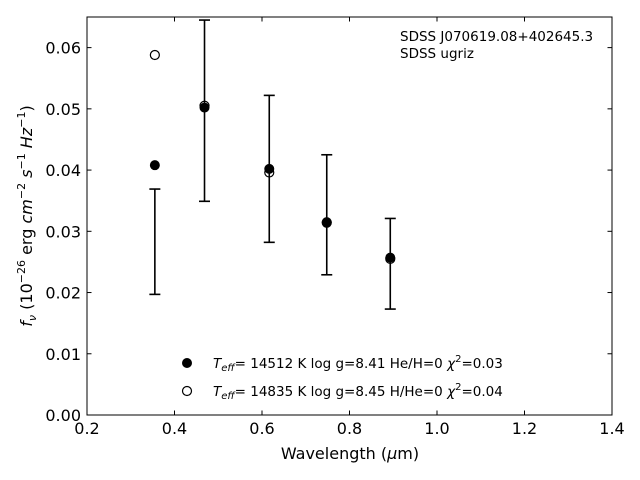 The image size is (640, 480). Describe the element at coordinates (63, 109) in the screenshot. I see `y-tick-label: 0.05` at that location.